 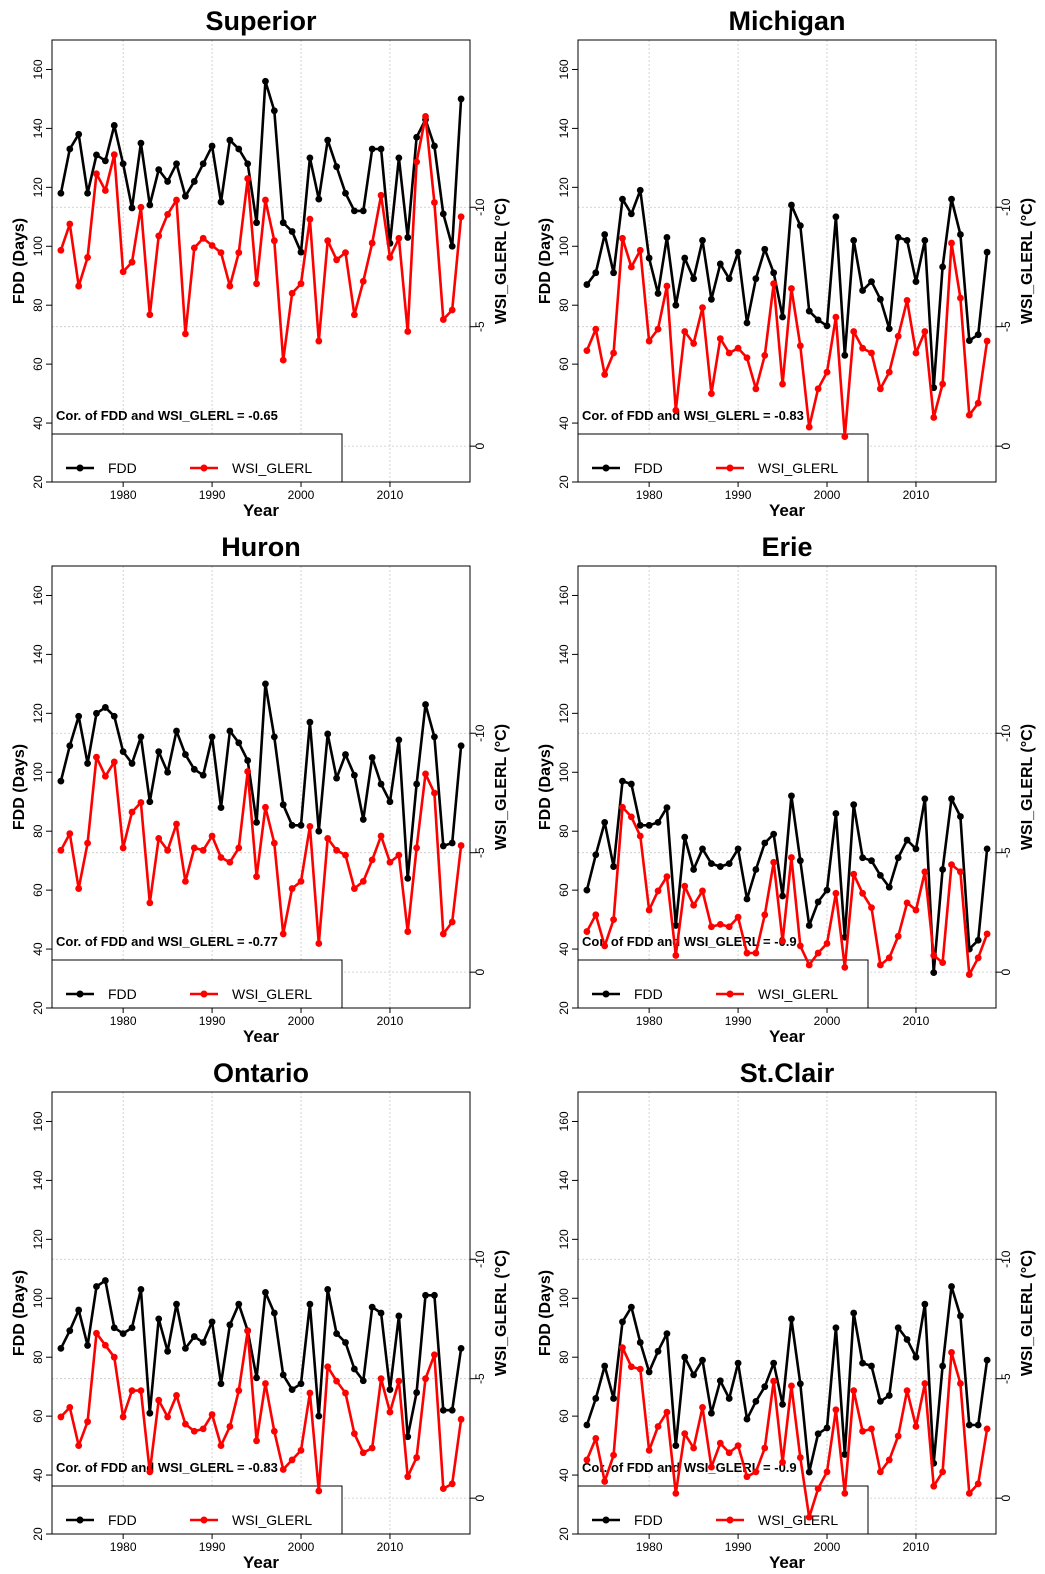 What do you see at coordinates (786, 547) in the screenshot?
I see `chart-title: Erie` at bounding box center [786, 547].